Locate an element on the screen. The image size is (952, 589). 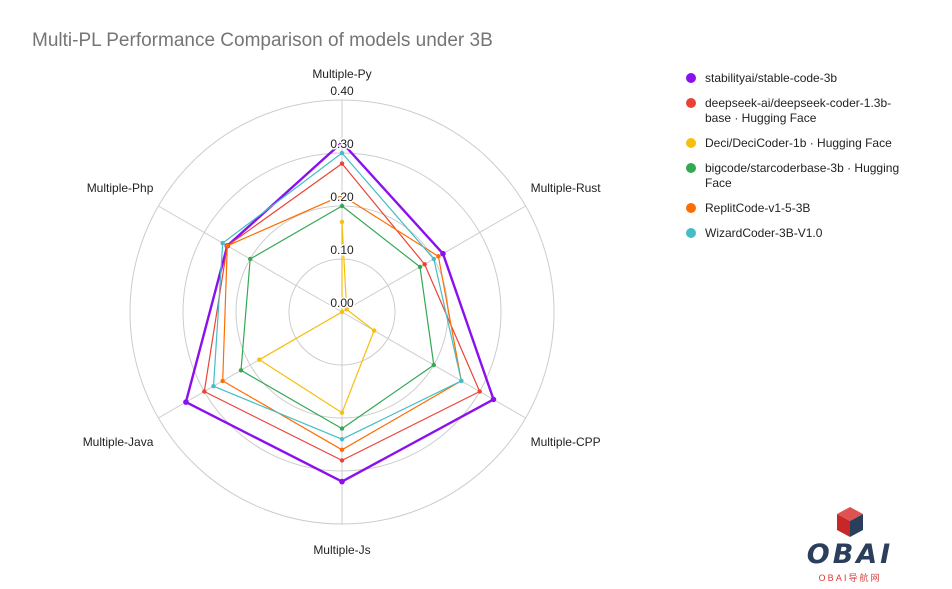
tick-label: 0.20 is located at coordinates (342, 197).